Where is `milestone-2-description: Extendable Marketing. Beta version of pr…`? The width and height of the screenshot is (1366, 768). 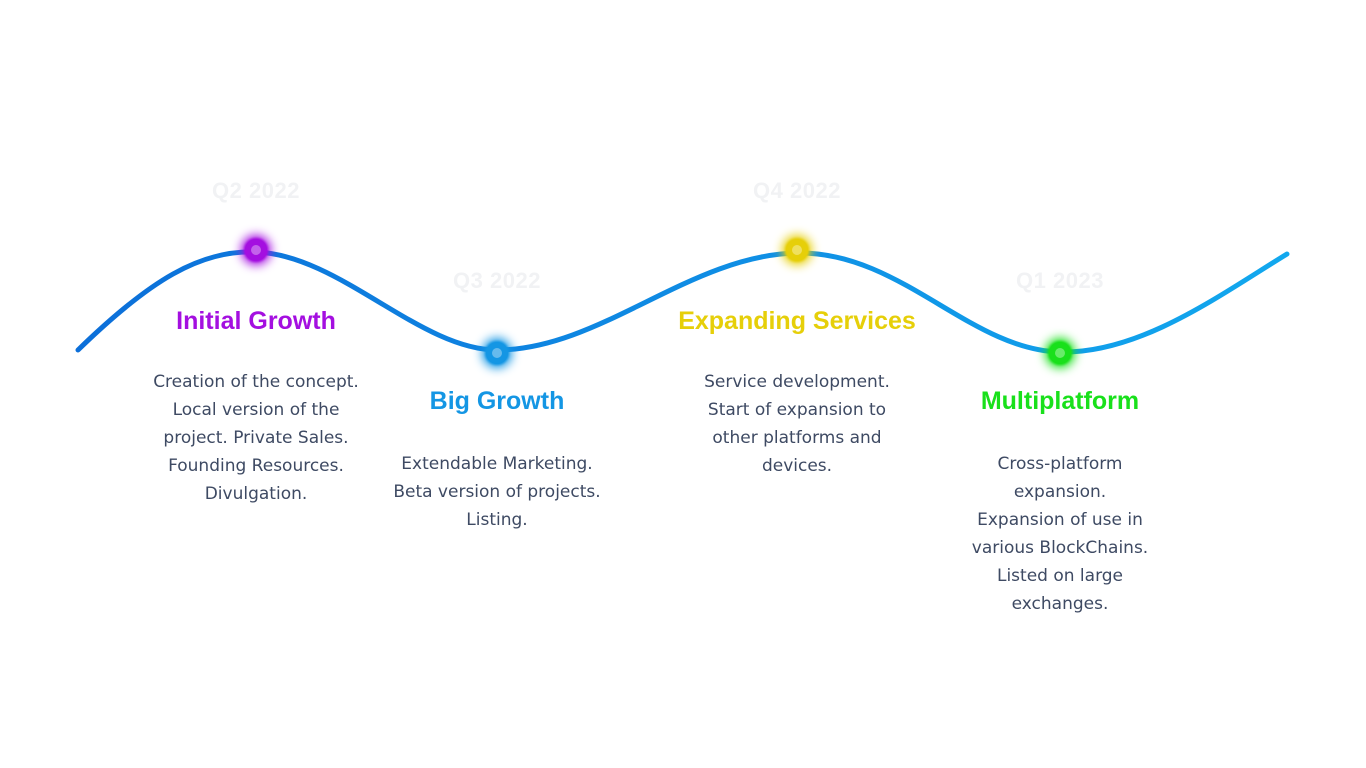 milestone-2-description: Extendable Marketing. Beta version of pr… is located at coordinates (497, 492).